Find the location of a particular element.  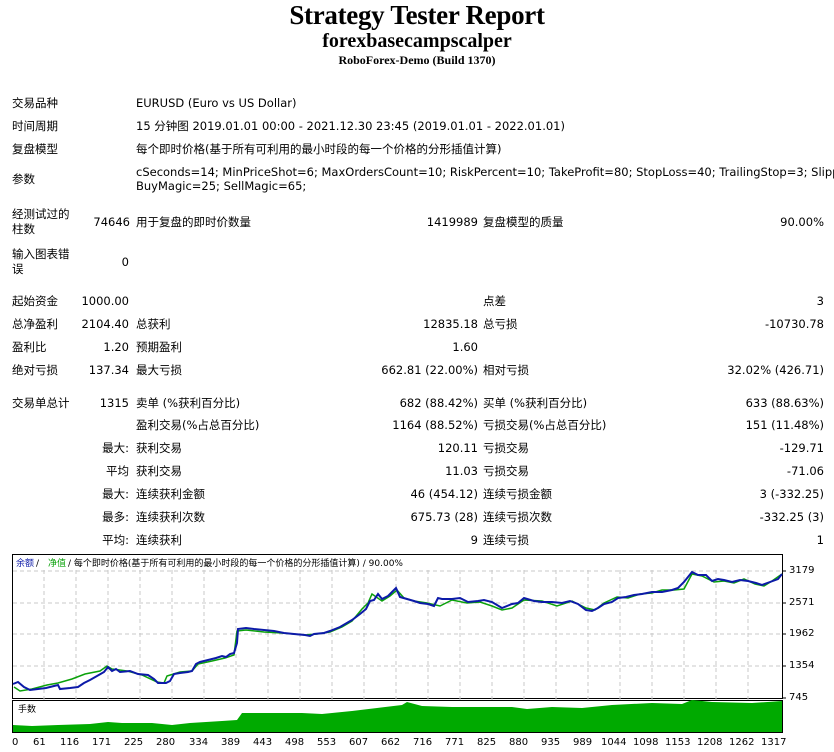

bars-label-1: 经测试过的 is located at coordinates (41, 214).